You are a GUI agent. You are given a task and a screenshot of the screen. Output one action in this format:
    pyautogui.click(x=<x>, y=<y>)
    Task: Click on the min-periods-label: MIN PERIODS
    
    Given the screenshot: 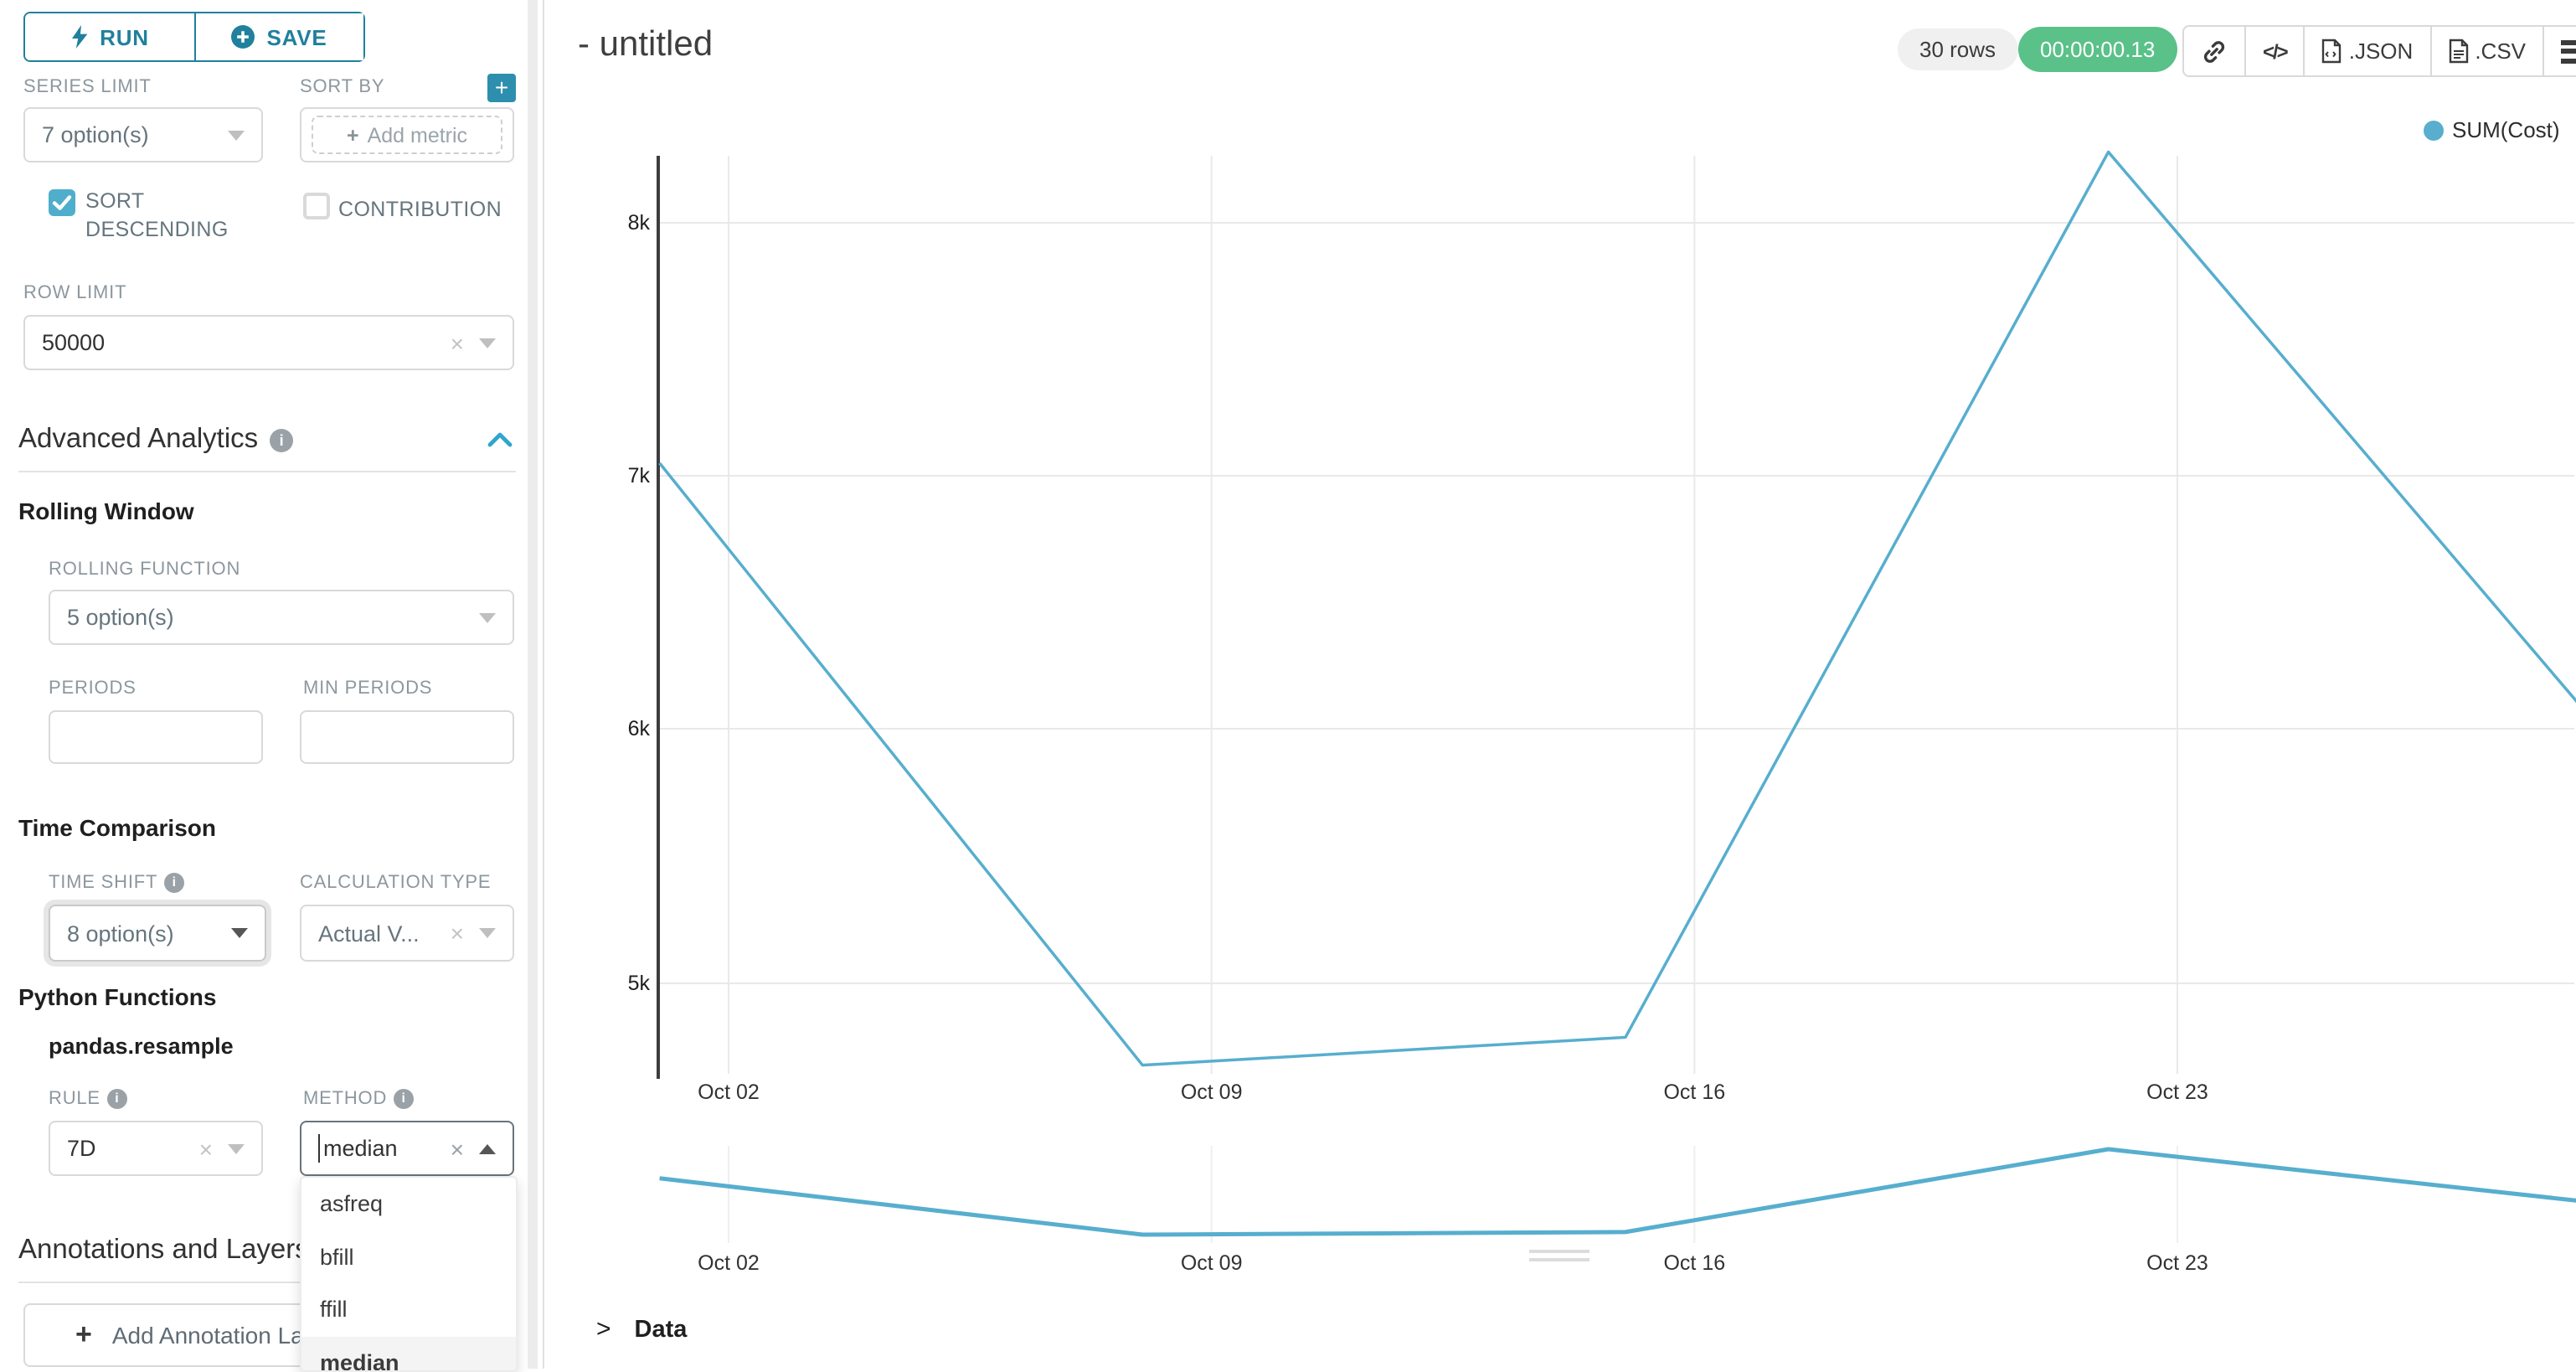 What is the action you would take?
    pyautogui.click(x=368, y=689)
    